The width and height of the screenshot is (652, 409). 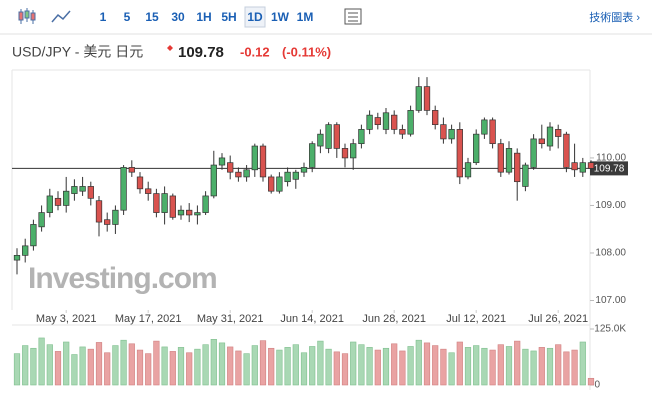 I want to click on last-price-box, so click(x=609, y=168).